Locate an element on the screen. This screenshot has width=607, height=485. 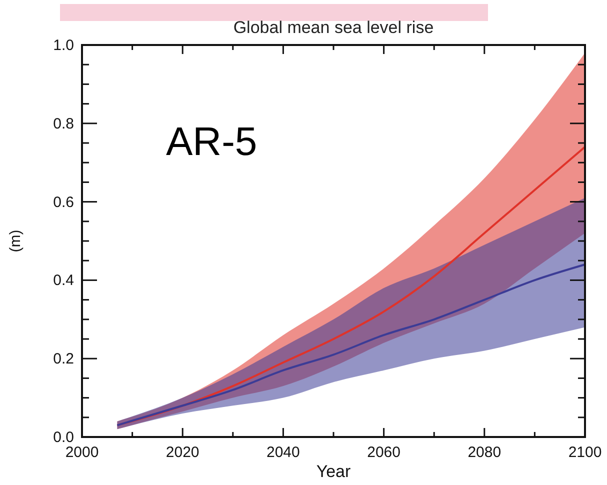
y-tick-label: 1.0 is located at coordinates (63, 45).